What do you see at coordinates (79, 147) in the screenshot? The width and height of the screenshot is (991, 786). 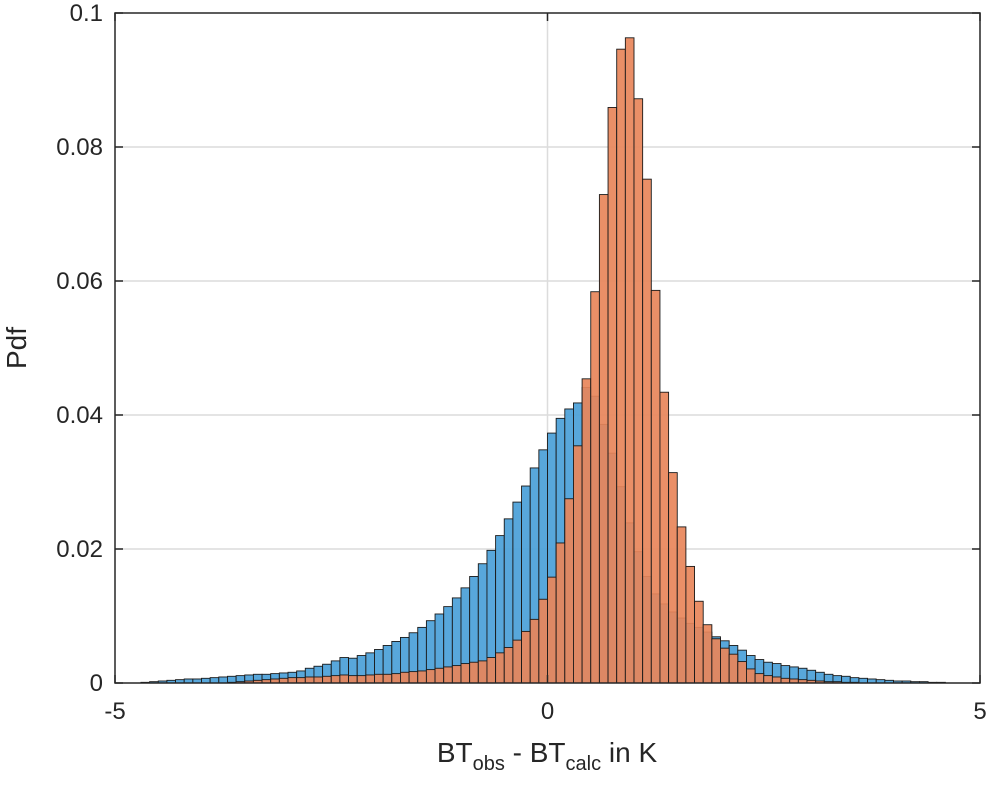 I see `y-tick-label: 0.08` at bounding box center [79, 147].